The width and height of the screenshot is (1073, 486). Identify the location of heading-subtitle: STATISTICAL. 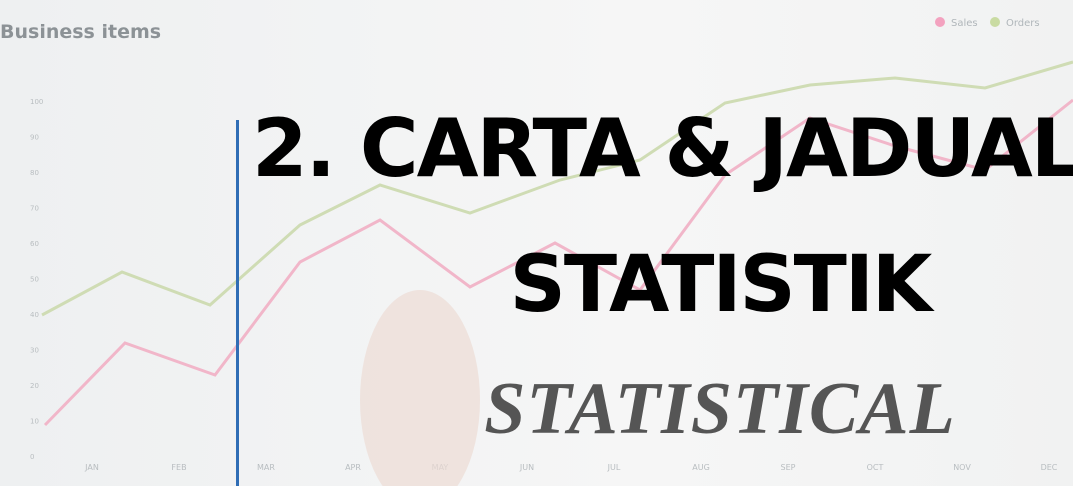
(720, 409).